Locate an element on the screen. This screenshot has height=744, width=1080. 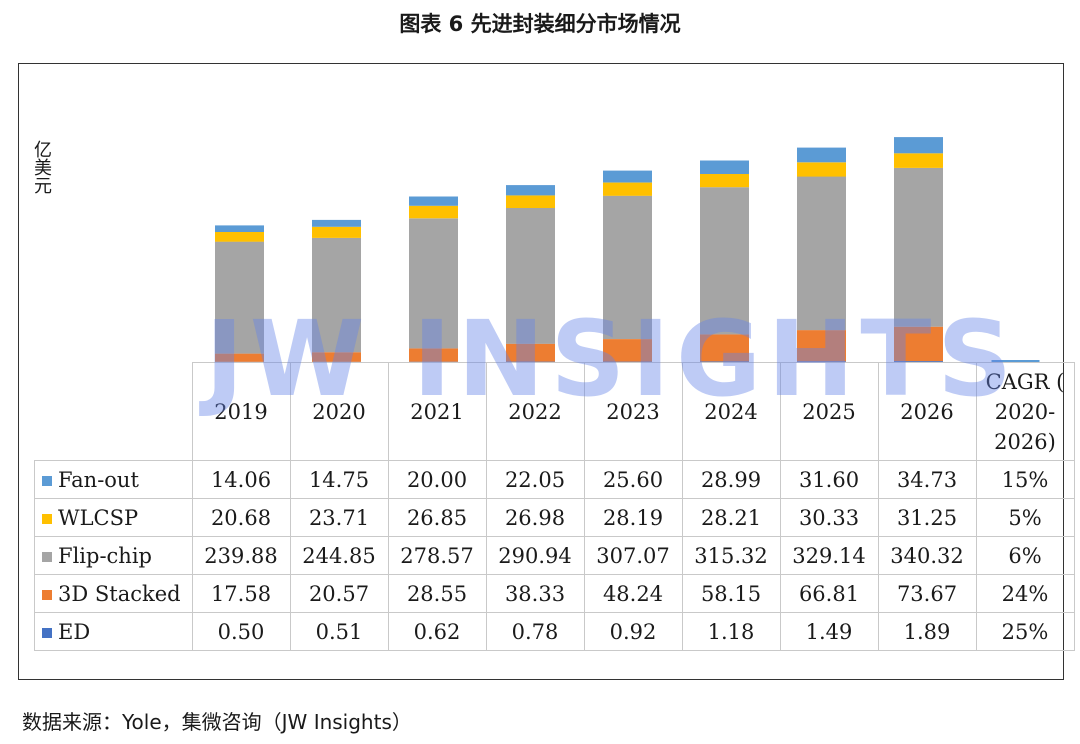
series-name: WLCSP is located at coordinates (98, 517).